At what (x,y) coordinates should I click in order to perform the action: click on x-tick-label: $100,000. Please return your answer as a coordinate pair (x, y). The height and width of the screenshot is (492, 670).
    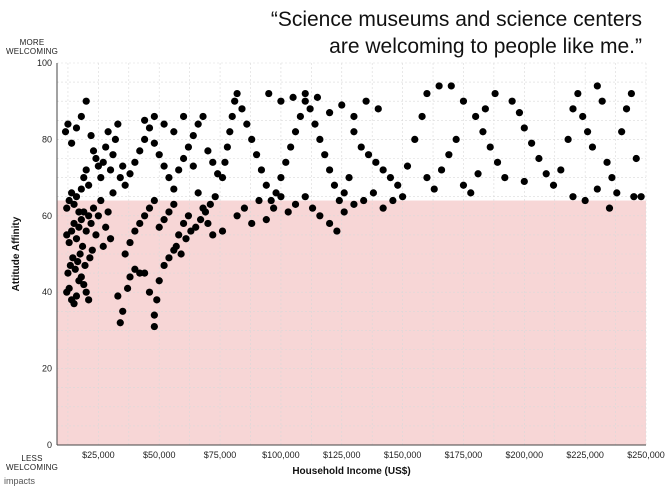
    Looking at the image, I should click on (281, 455).